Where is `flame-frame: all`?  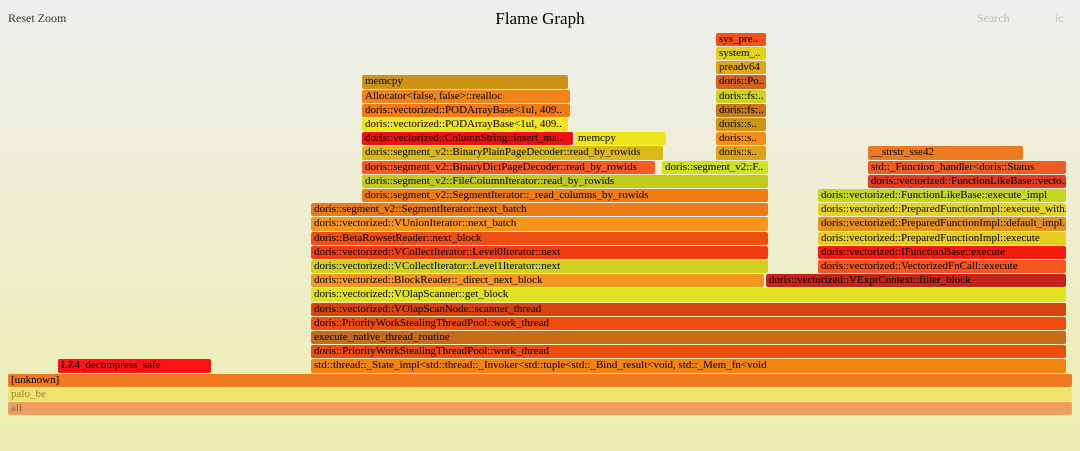
flame-frame: all is located at coordinates (540, 409).